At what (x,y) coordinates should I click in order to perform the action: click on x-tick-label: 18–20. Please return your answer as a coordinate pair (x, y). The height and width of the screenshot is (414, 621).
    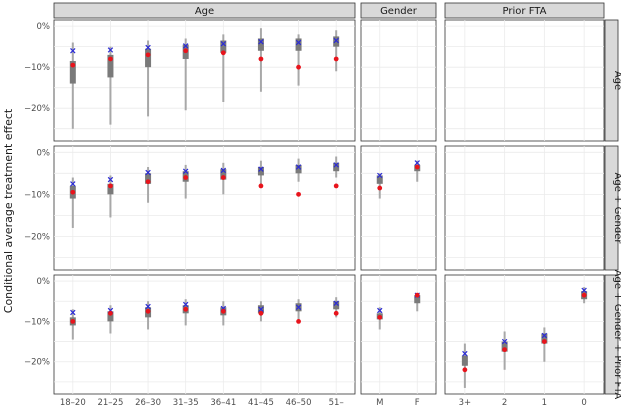
    Looking at the image, I should click on (73, 403).